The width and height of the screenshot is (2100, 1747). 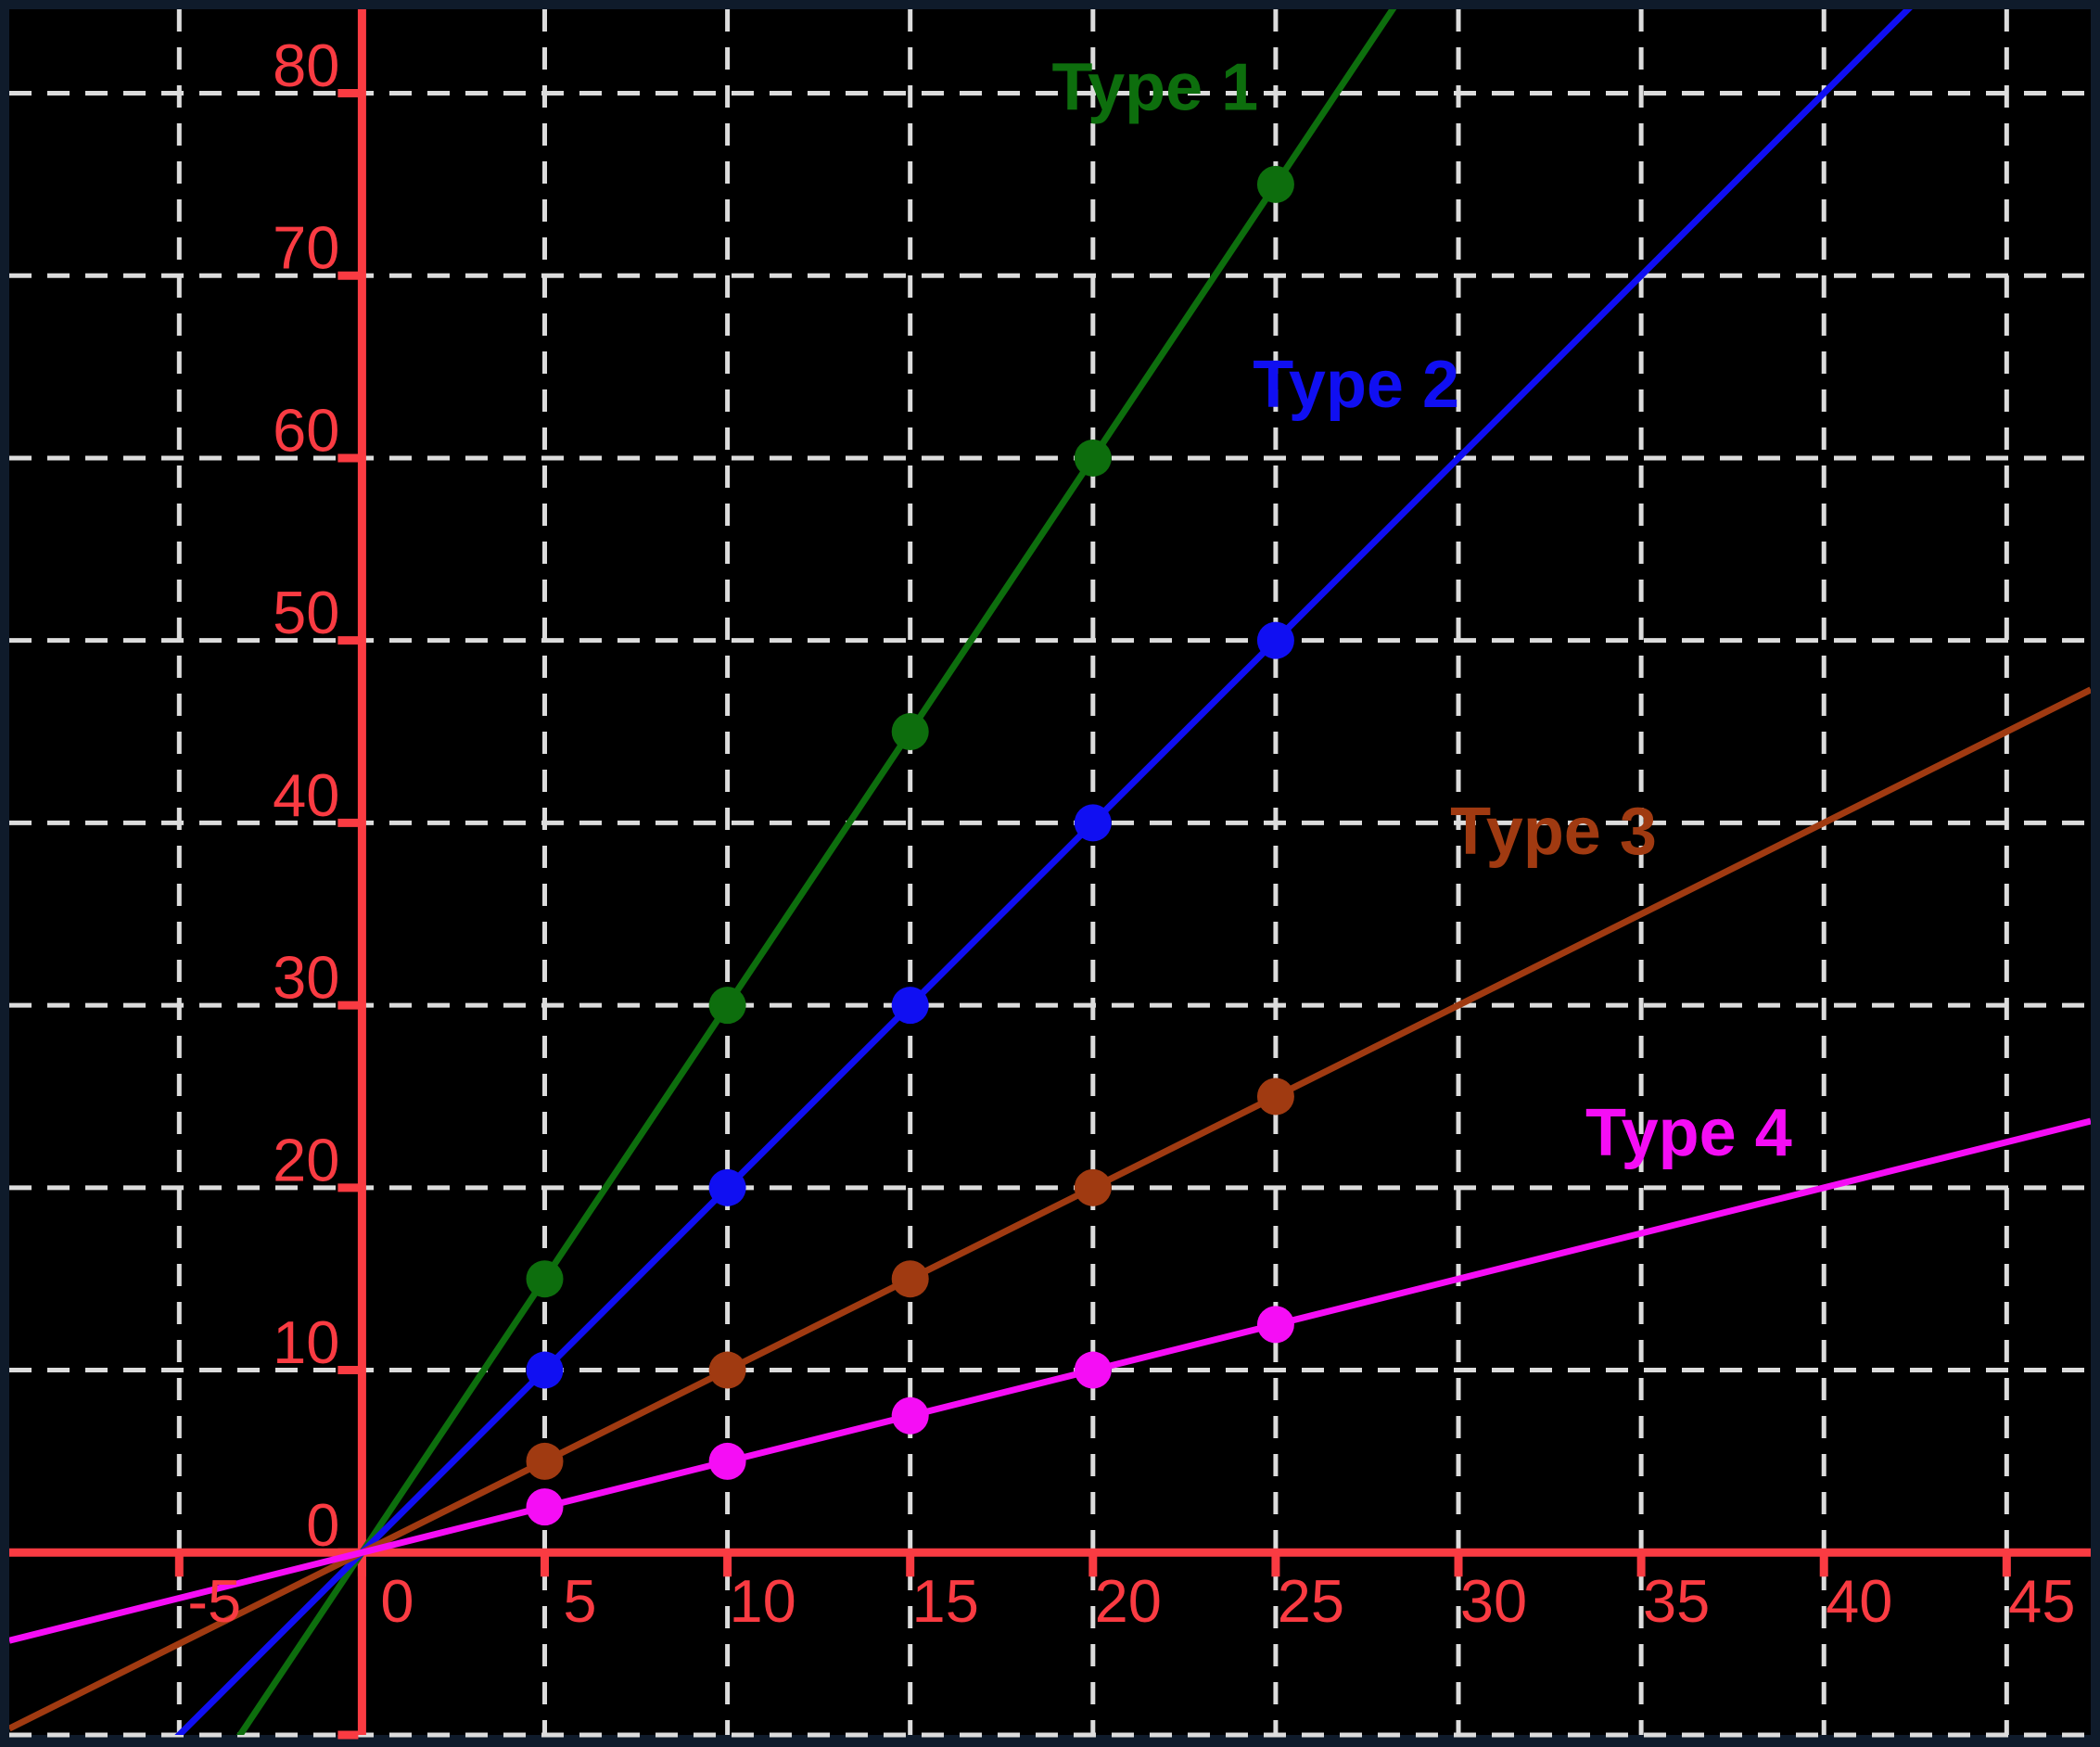 I want to click on y-tick-label-50: 50, so click(x=306, y=613).